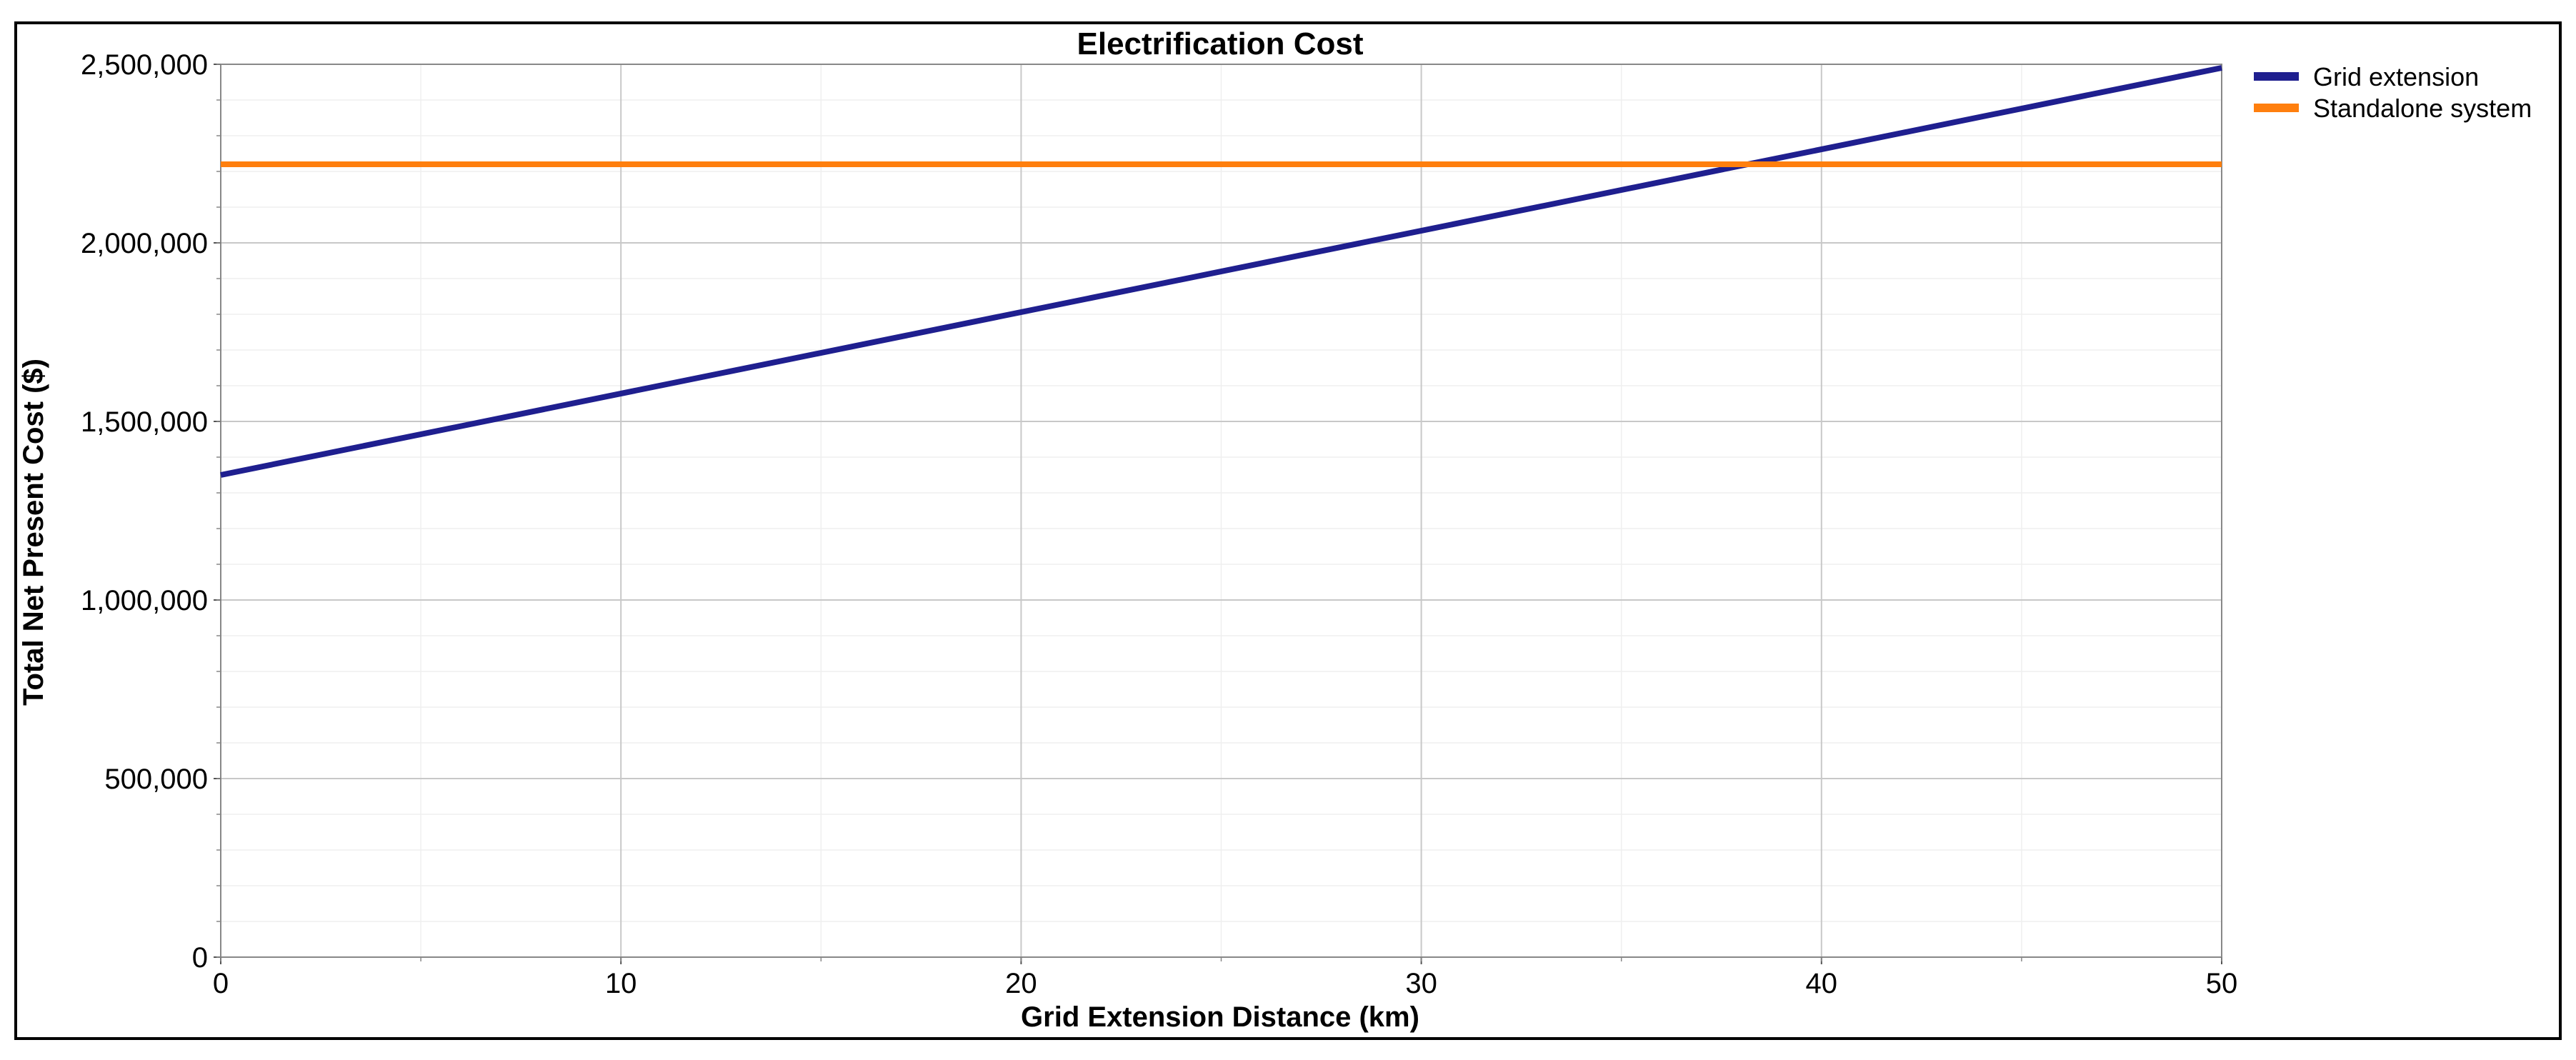  I want to click on x-tick-label: 0, so click(221, 983).